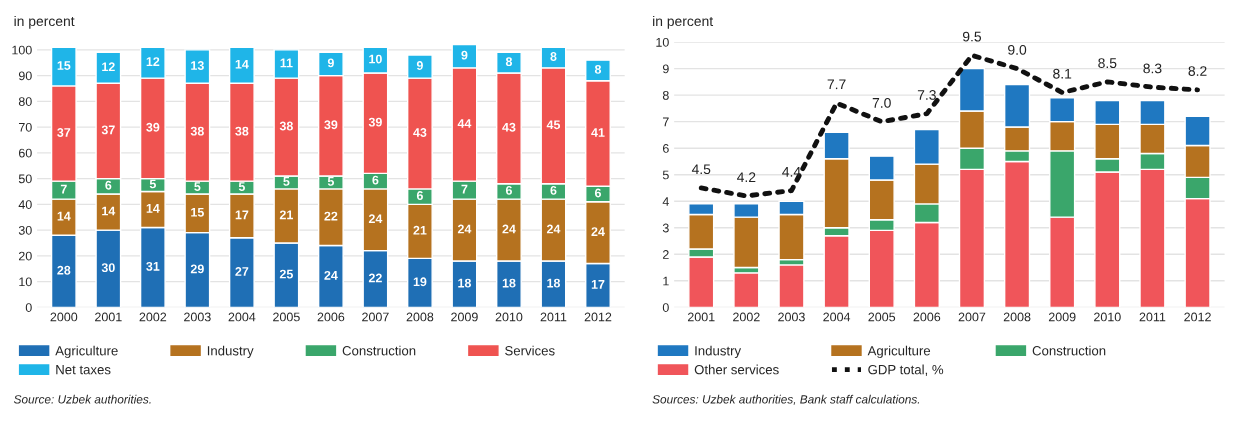 The width and height of the screenshot is (1237, 421). I want to click on x-tick-label: 2010, so click(1107, 317).